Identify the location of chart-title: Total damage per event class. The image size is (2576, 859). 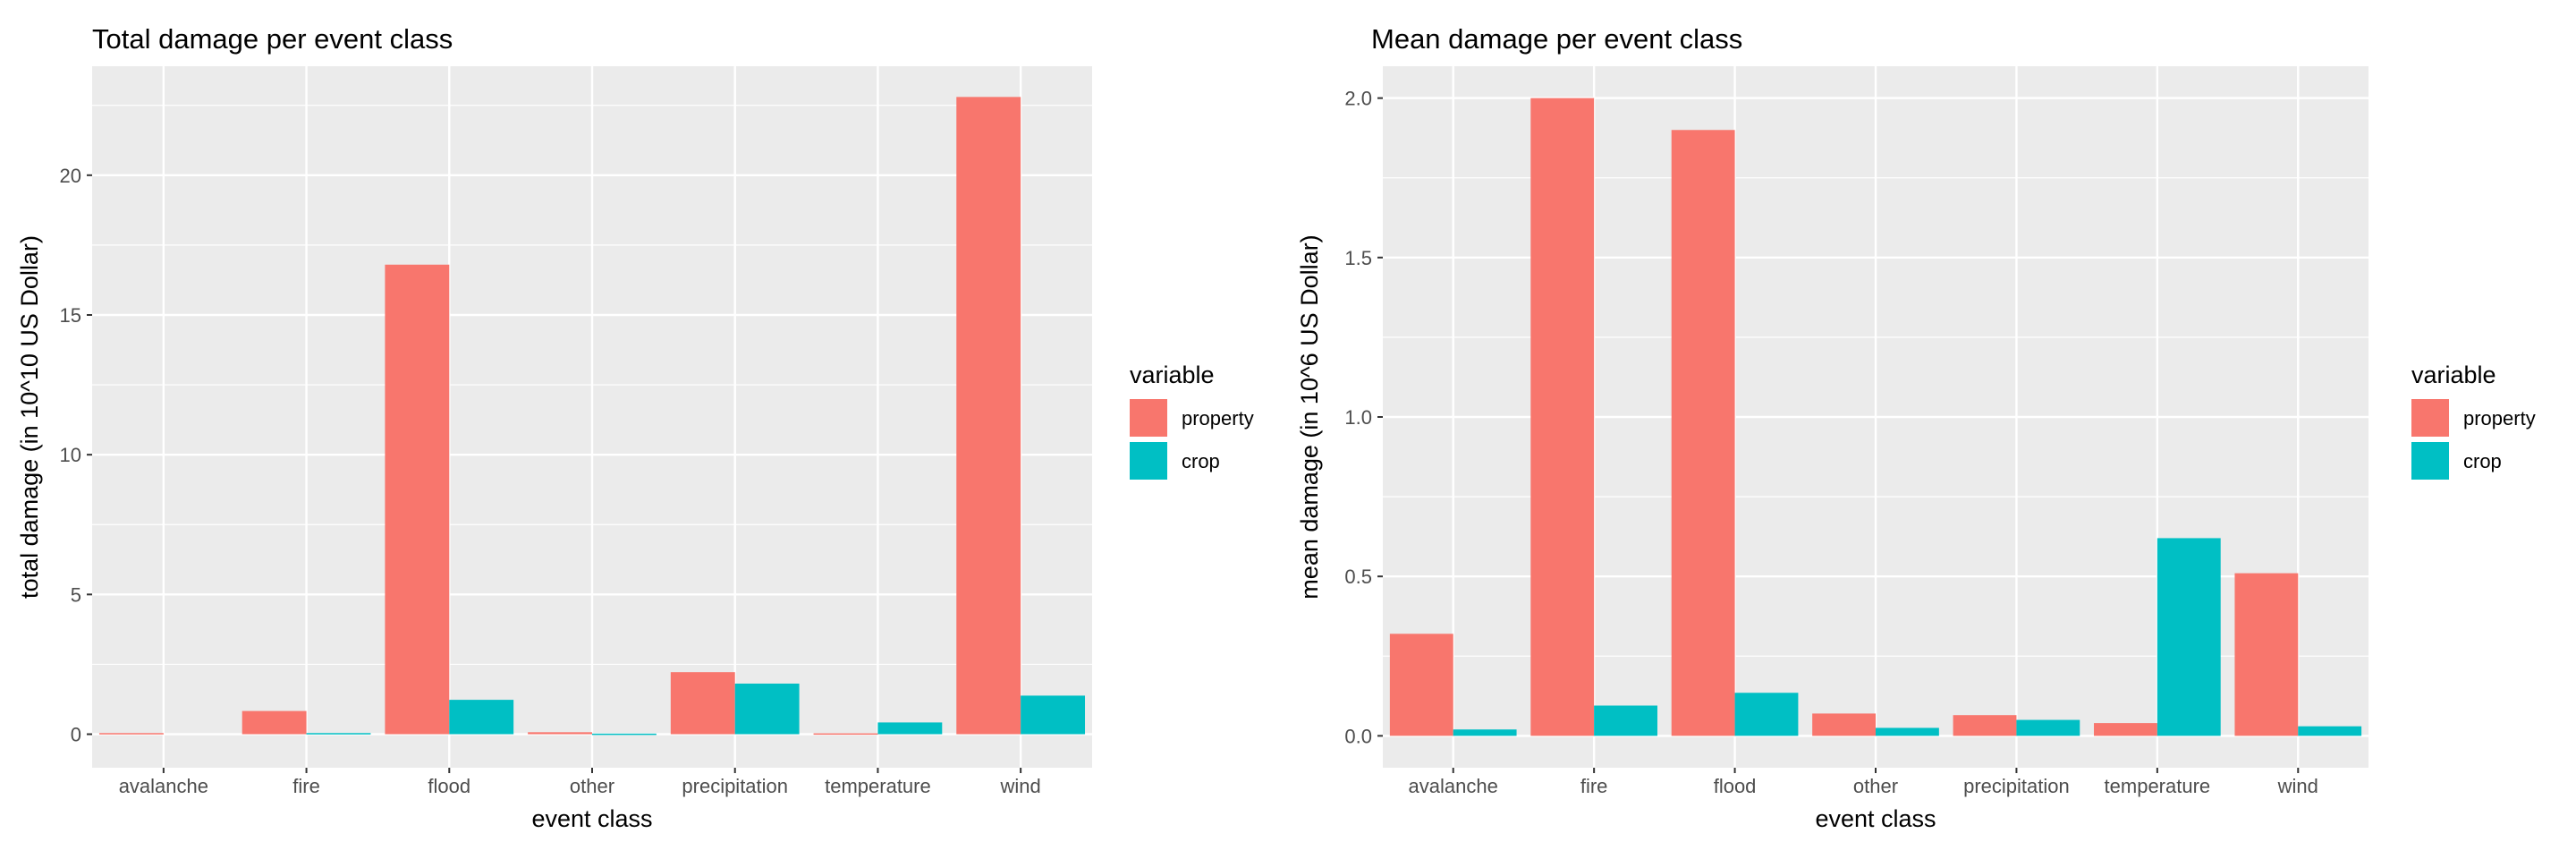
(272, 39).